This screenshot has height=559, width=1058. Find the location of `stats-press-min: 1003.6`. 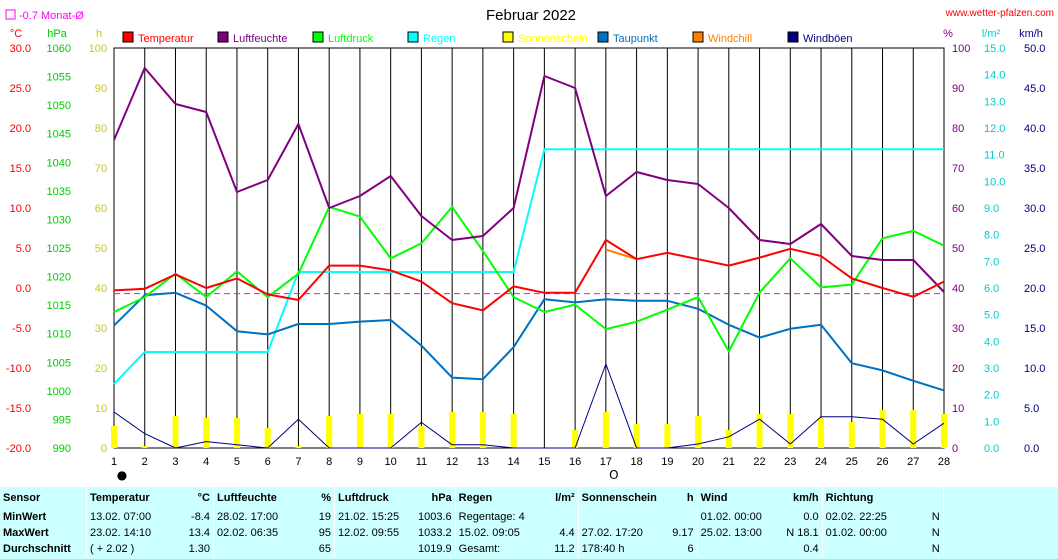

stats-press-min: 1003.6 is located at coordinates (435, 517).